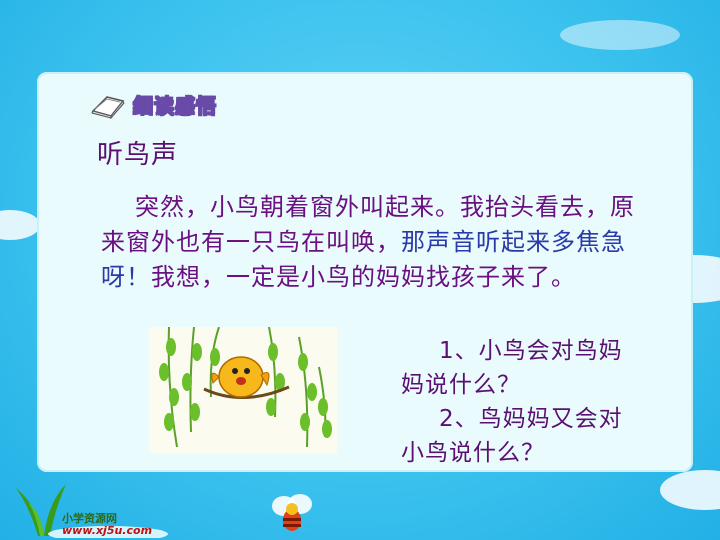 The image size is (720, 540). Describe the element at coordinates (138, 155) in the screenshot. I see `section-title: 听鸟声` at that location.